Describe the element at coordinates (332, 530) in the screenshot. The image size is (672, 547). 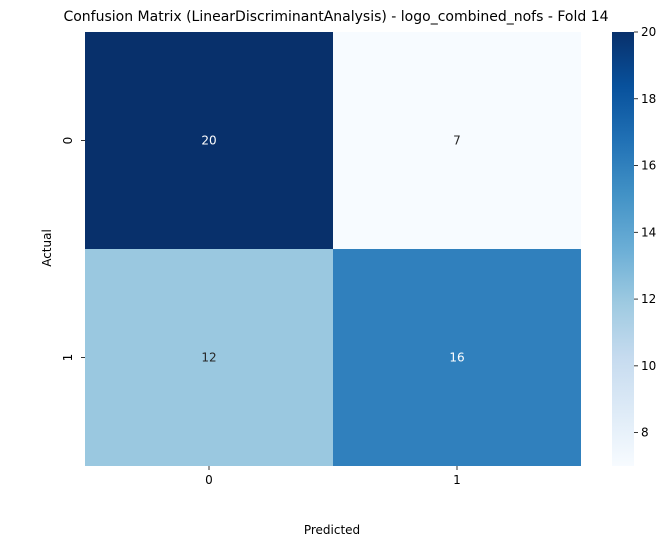
I see `x-axis-label: Predicted` at that location.